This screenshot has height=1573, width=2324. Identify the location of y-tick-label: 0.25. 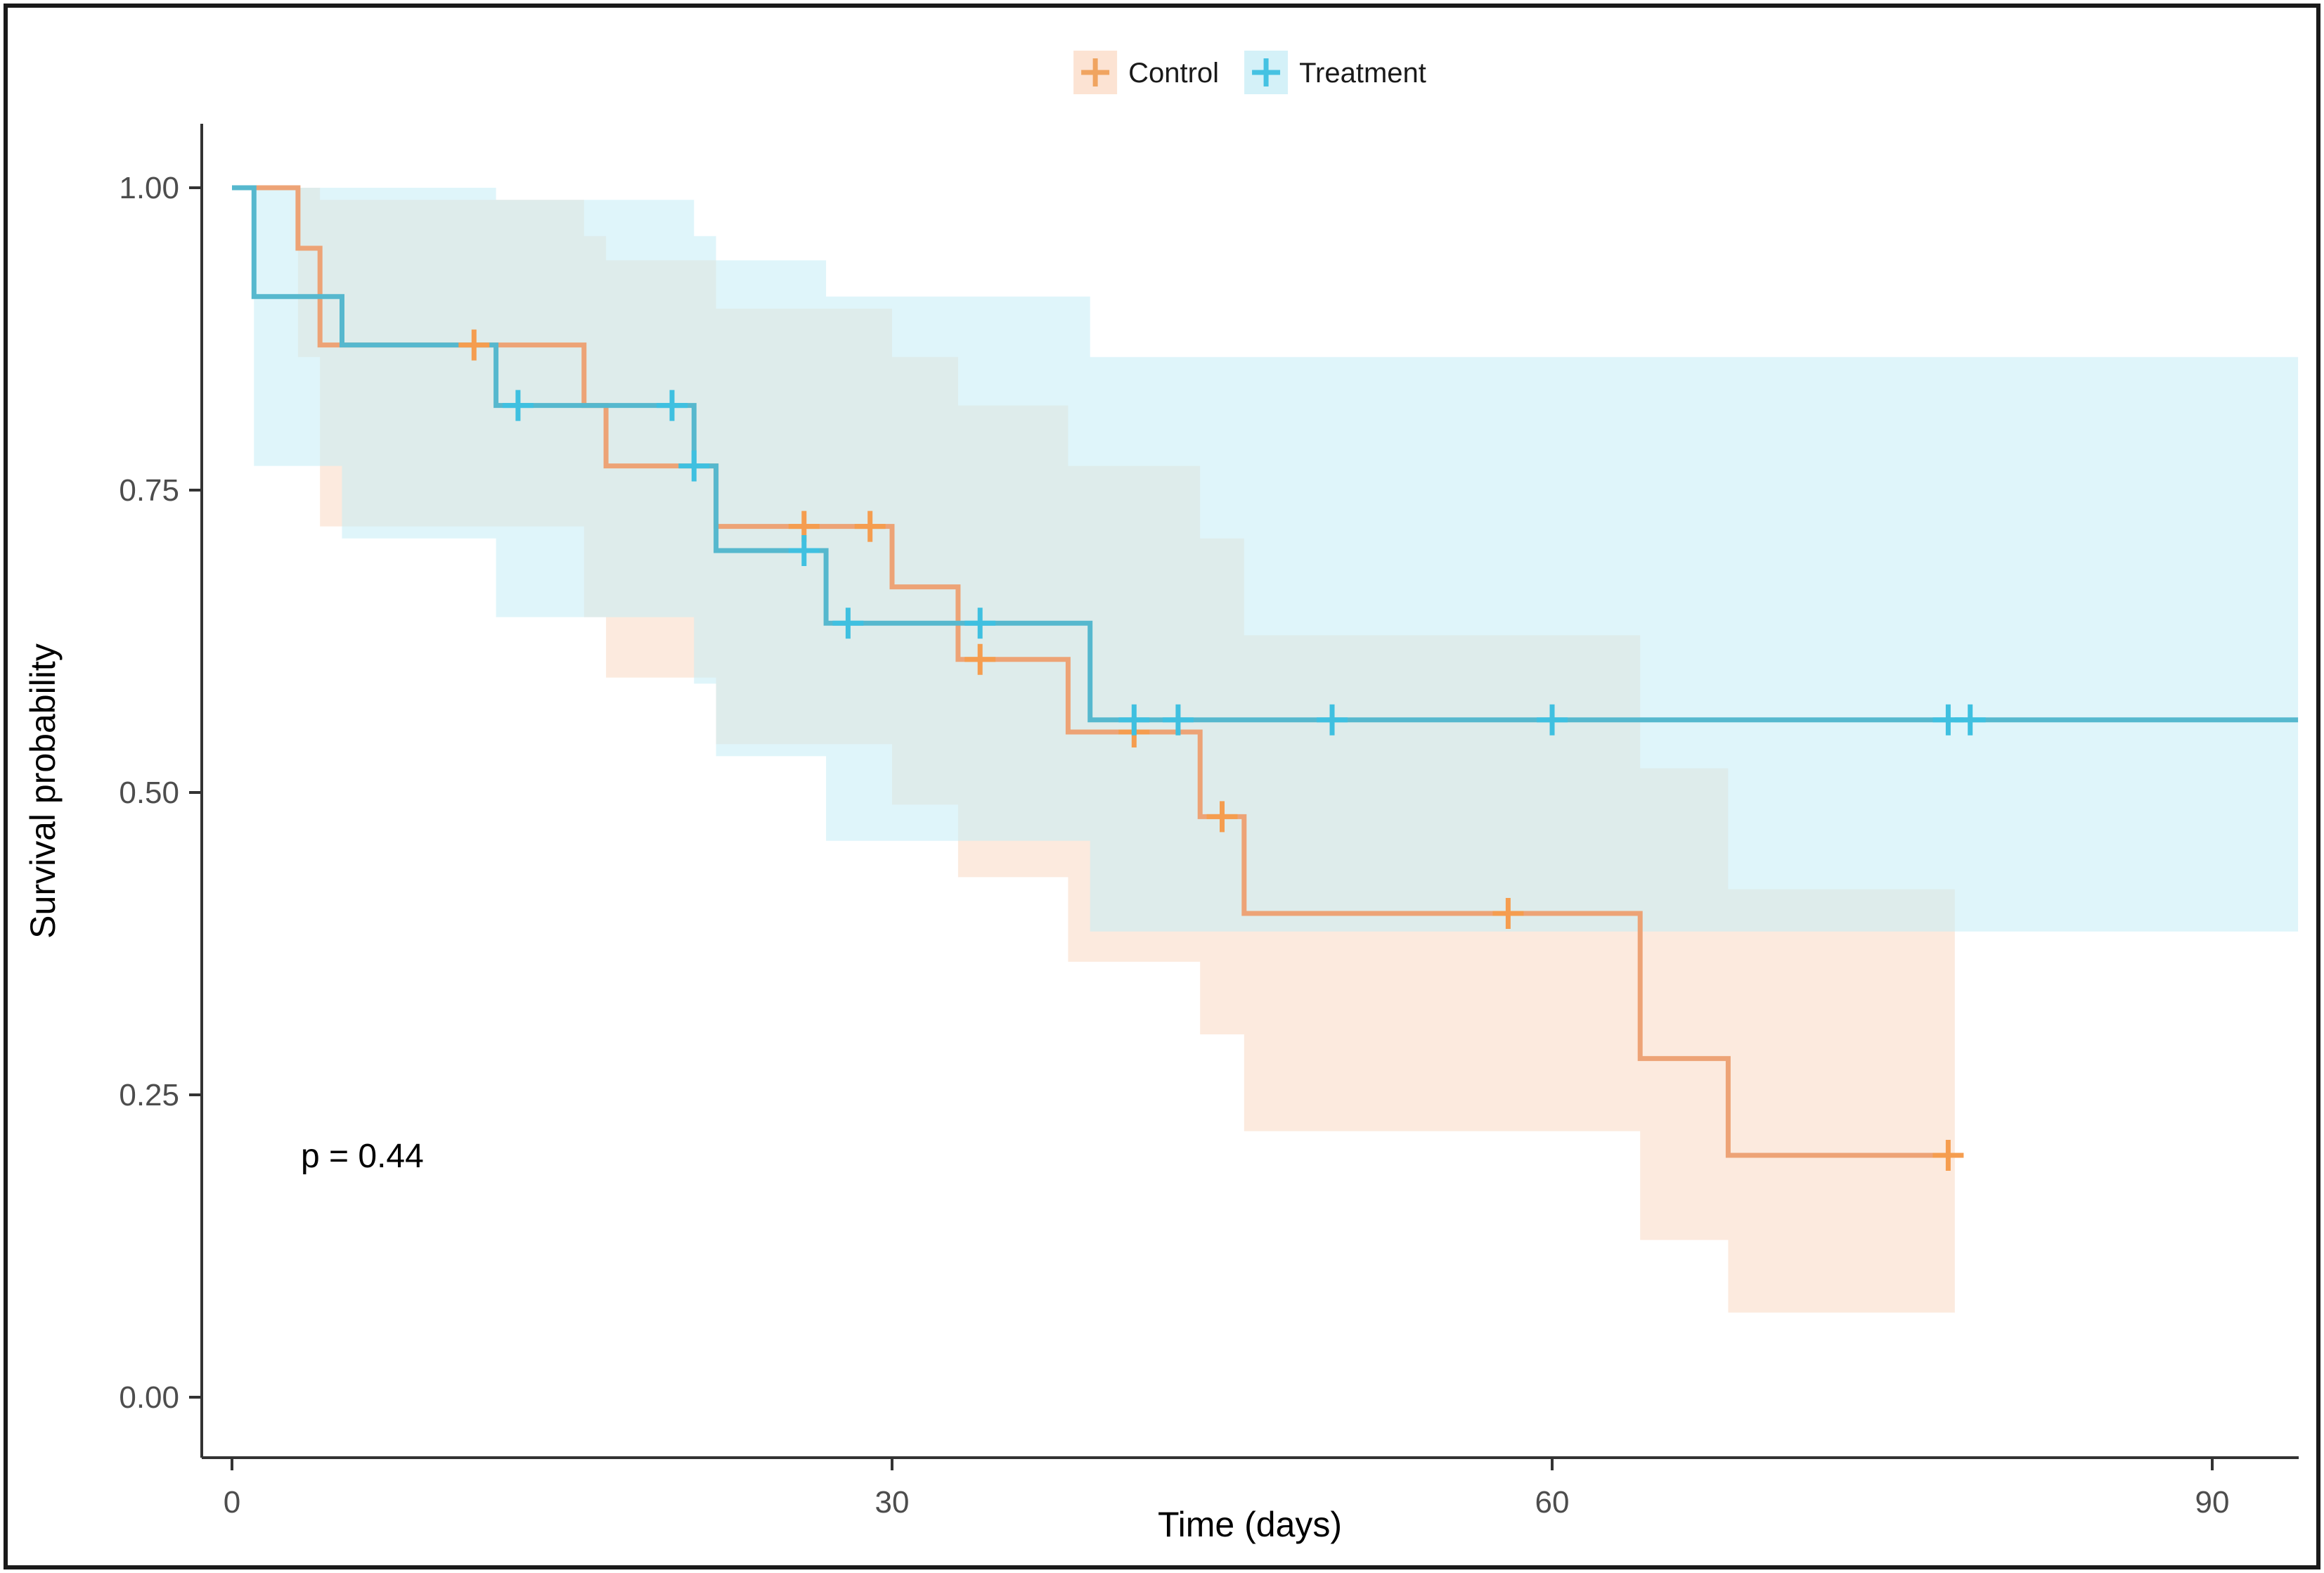
(149, 1095).